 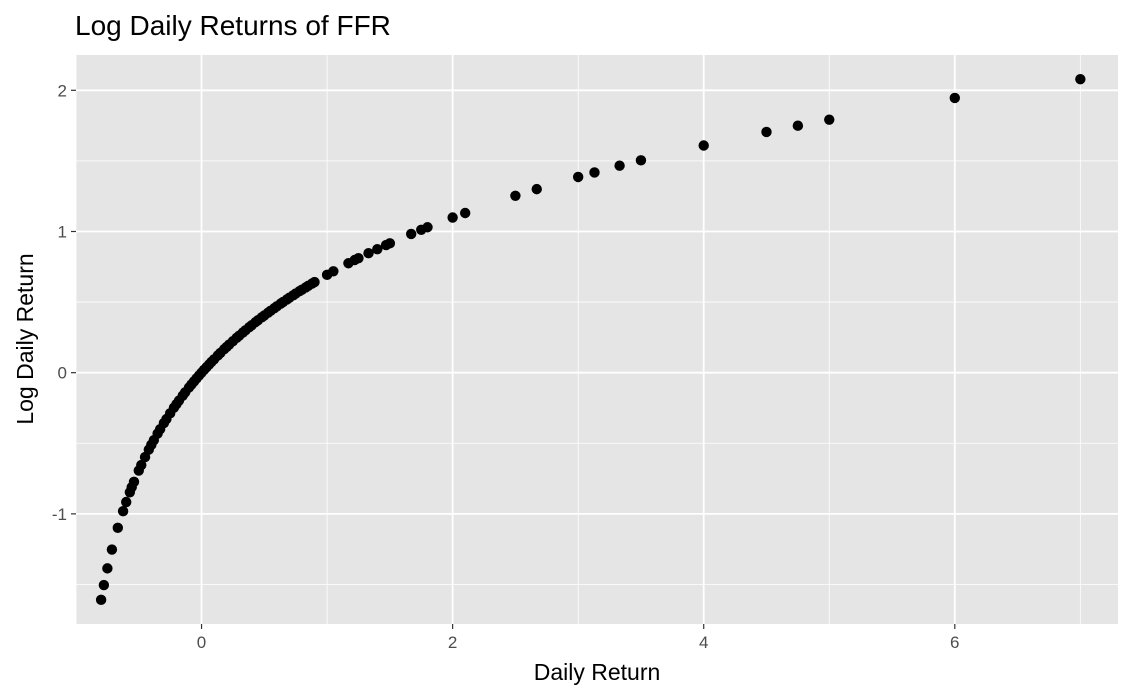 What do you see at coordinates (201, 642) in the screenshot?
I see `x-tick-label: 0` at bounding box center [201, 642].